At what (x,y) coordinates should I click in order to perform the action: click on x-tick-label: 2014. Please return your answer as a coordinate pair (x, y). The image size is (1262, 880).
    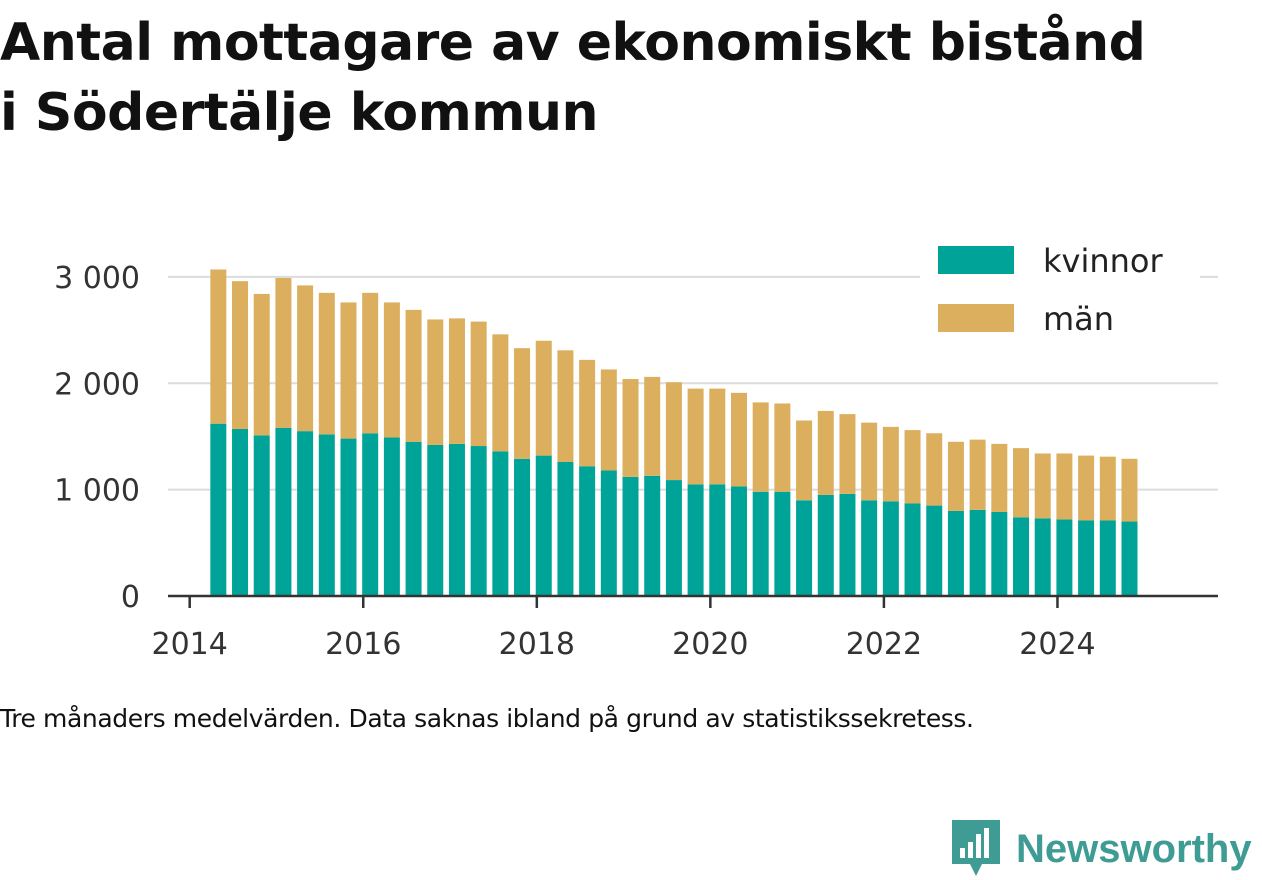
    Looking at the image, I should click on (190, 644).